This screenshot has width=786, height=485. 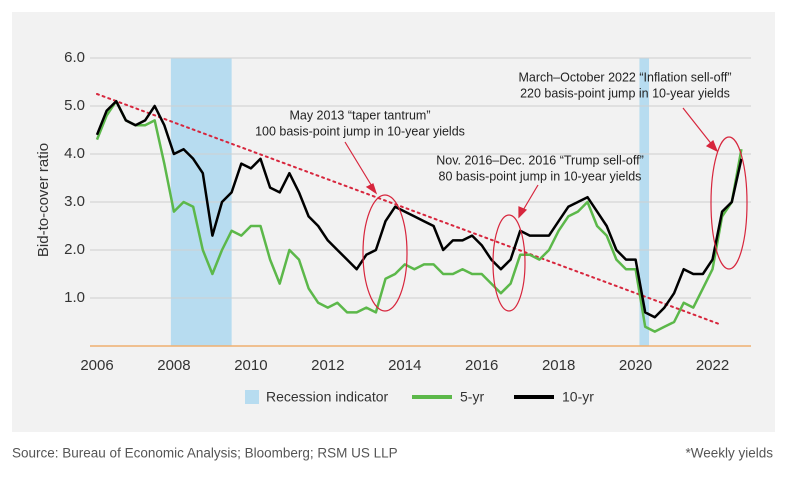 What do you see at coordinates (74, 201) in the screenshot?
I see `y-tick-label: 3.0` at bounding box center [74, 201].